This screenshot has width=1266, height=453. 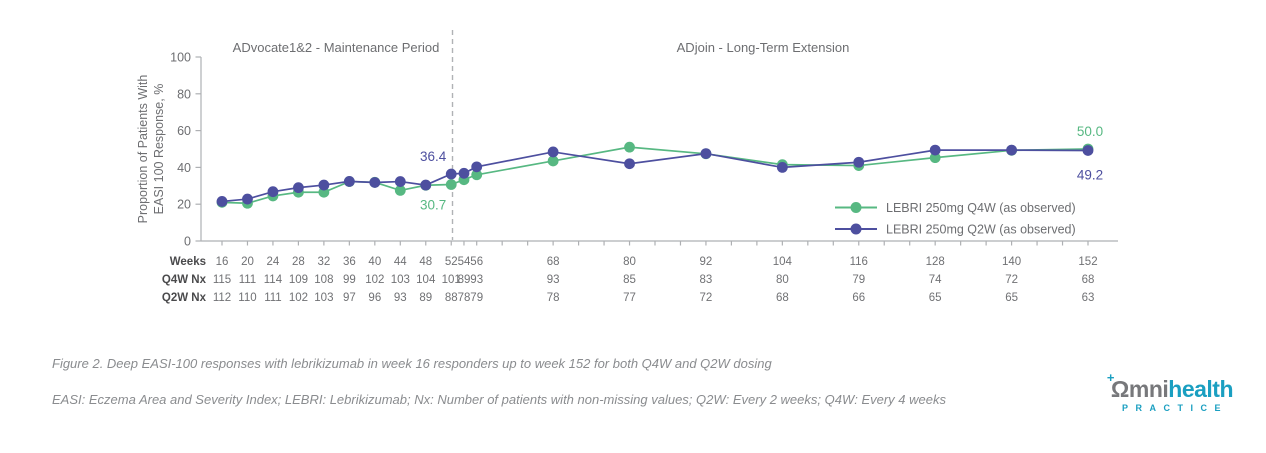 What do you see at coordinates (451, 280) in the screenshot?
I see `nx-row-value: 101` at bounding box center [451, 280].